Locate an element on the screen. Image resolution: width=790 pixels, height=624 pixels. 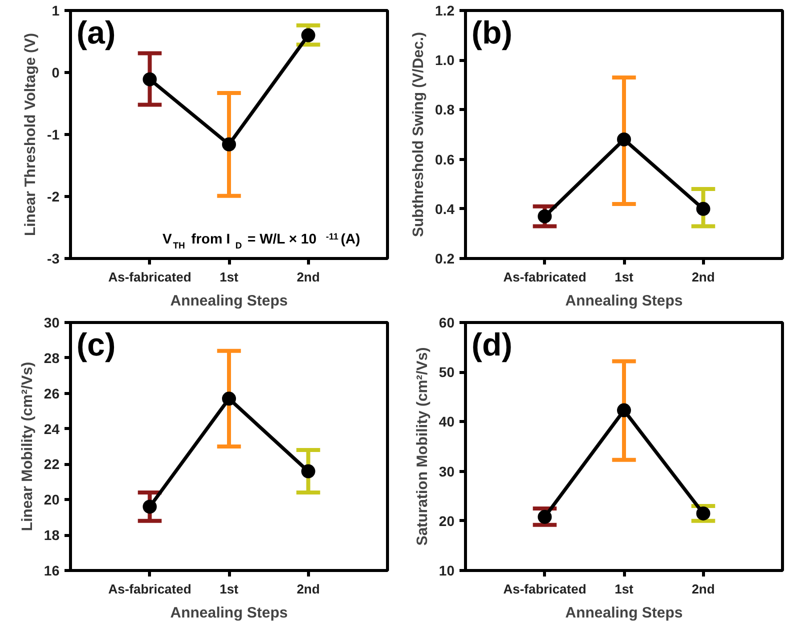
y-tick-label: 28 is located at coordinates (52, 358).